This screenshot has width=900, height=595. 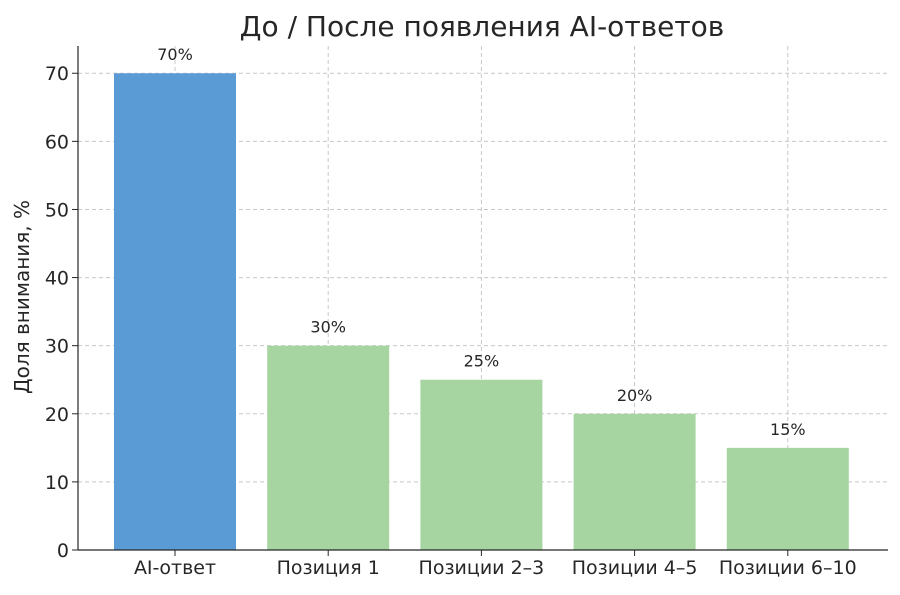 What do you see at coordinates (328, 327) in the screenshot?
I see `bar-value-label: 30%` at bounding box center [328, 327].